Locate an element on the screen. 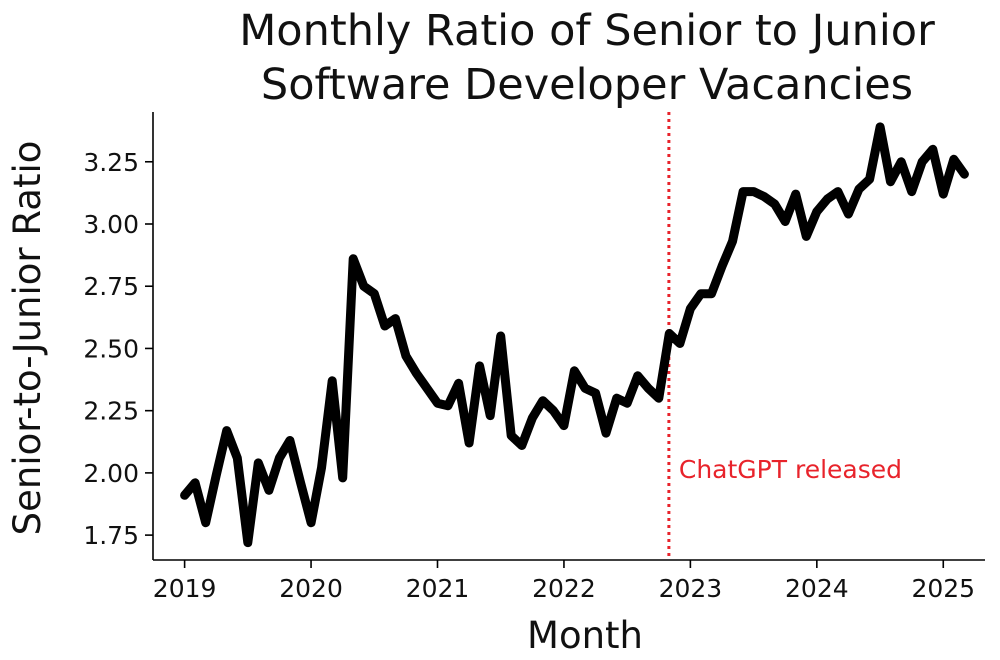 Image resolution: width=1000 pixels, height=660 pixels. y-axis-label: Senior-to-Junior Ratio is located at coordinates (27, 338).